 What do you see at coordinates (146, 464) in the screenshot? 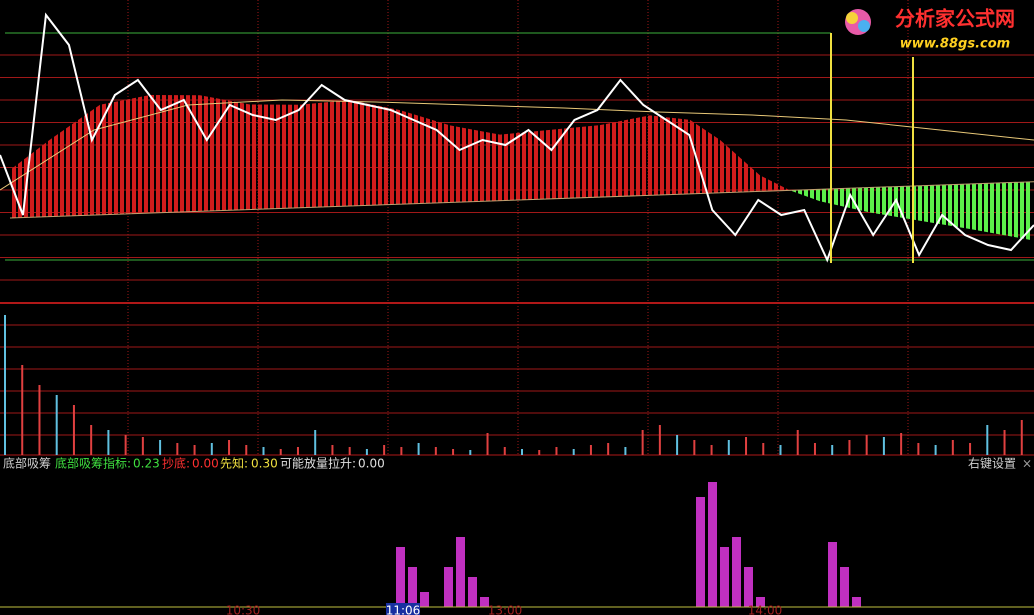
I see `item-value: 0.23` at bounding box center [146, 464].